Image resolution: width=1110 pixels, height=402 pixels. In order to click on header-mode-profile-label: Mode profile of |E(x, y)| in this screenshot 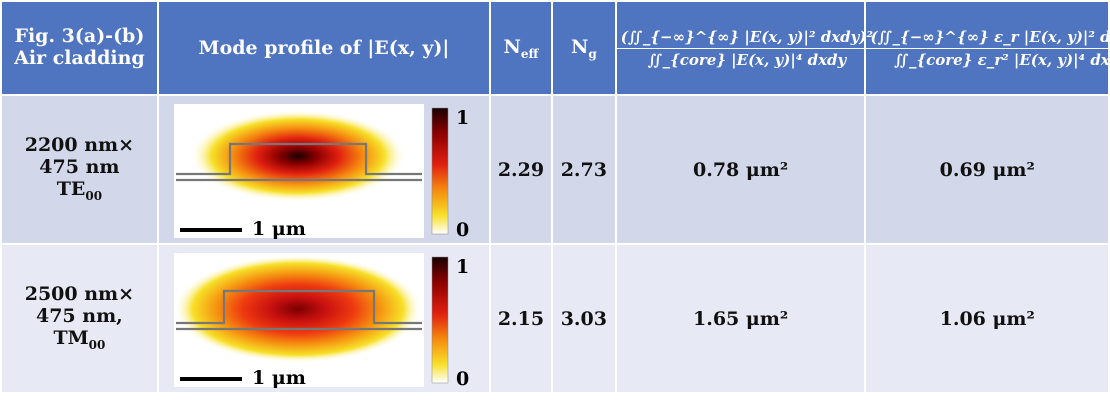, I will do `click(324, 48)`.